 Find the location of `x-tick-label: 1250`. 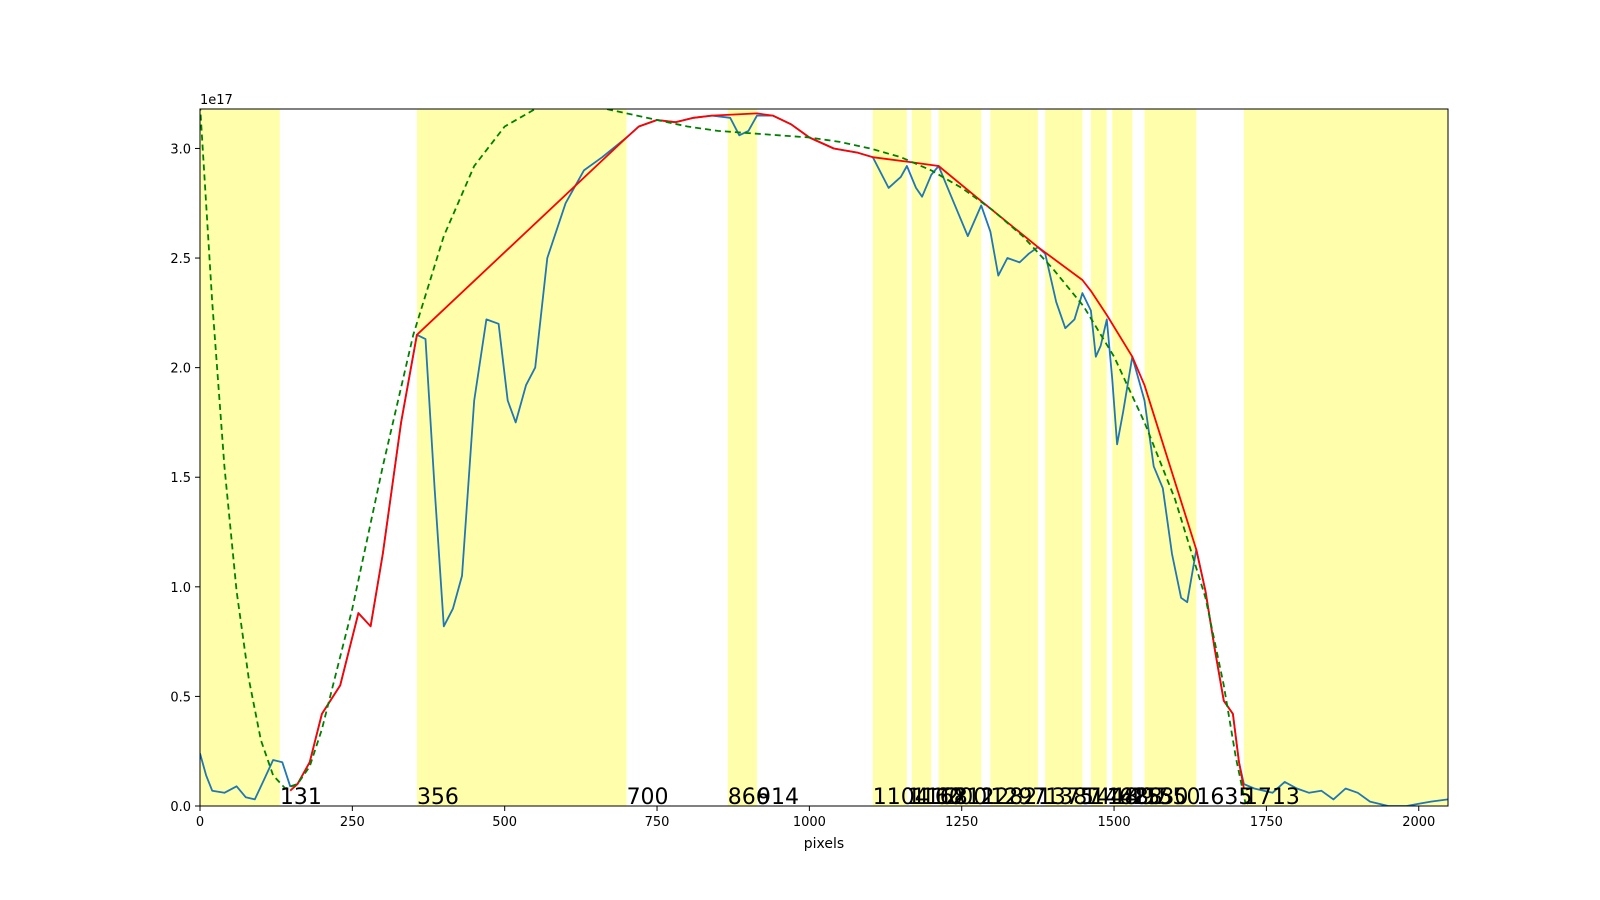

x-tick-label: 1250 is located at coordinates (961, 822).